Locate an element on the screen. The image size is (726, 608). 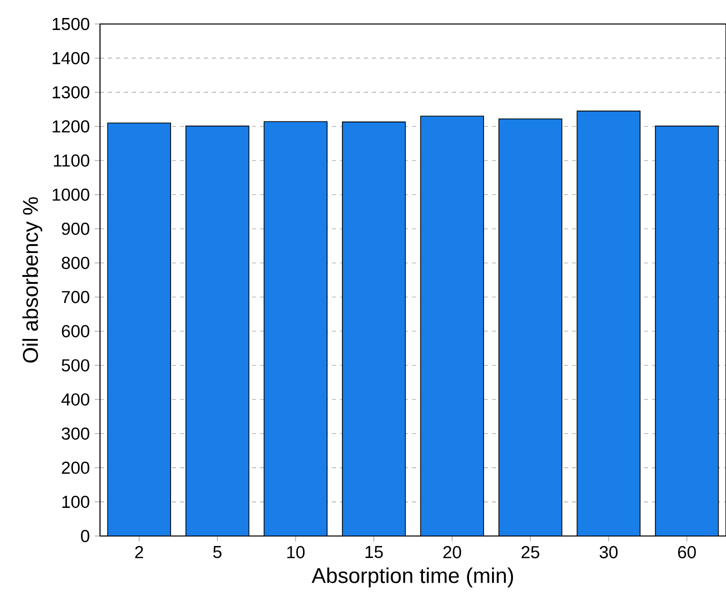
y-tick-label: 0 is located at coordinates (85, 536).